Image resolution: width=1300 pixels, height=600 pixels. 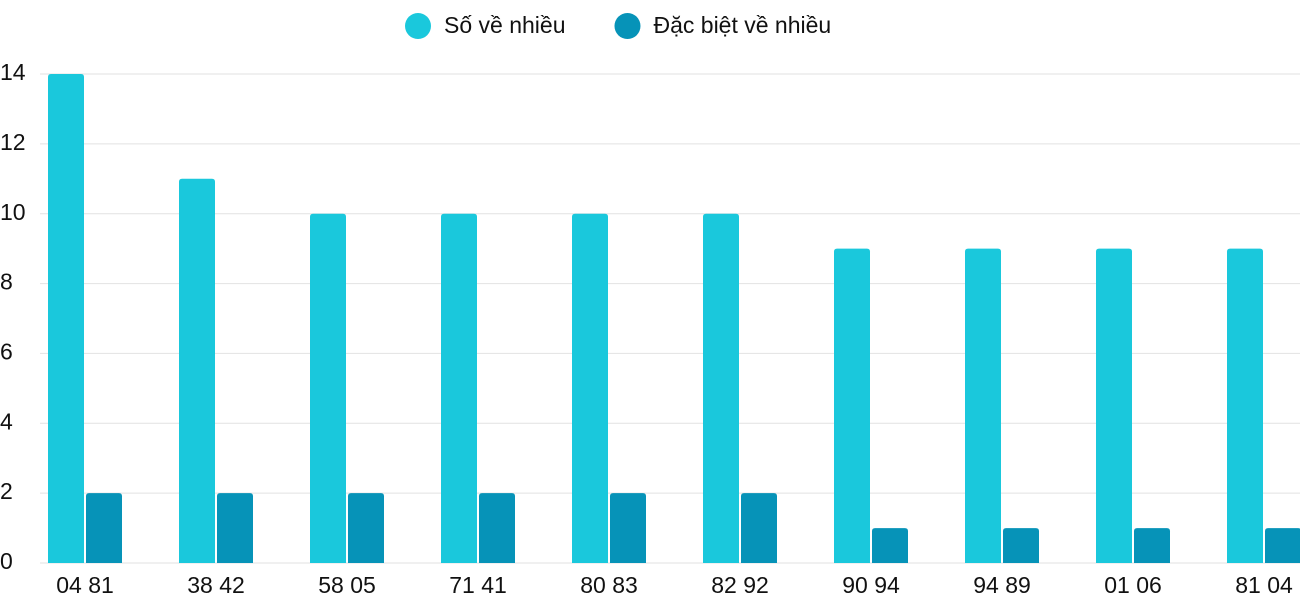 I want to click on x-tick-label: 01 06, so click(x=1133, y=585).